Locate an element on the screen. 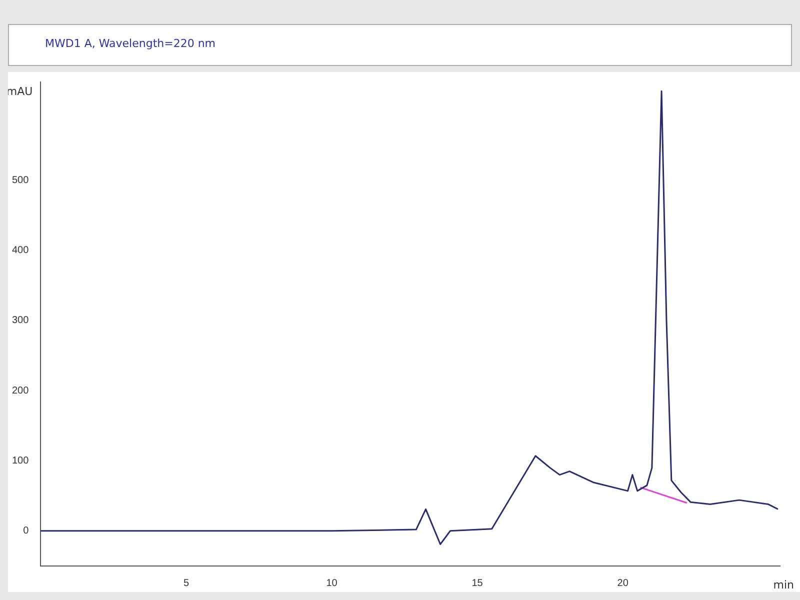  y-tick-label: 400 is located at coordinates (21, 250).